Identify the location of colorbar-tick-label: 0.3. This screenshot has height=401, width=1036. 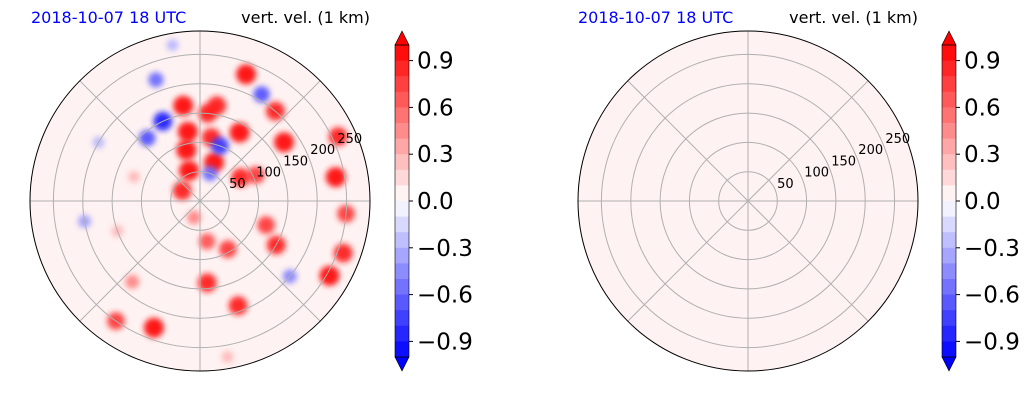
(982, 155).